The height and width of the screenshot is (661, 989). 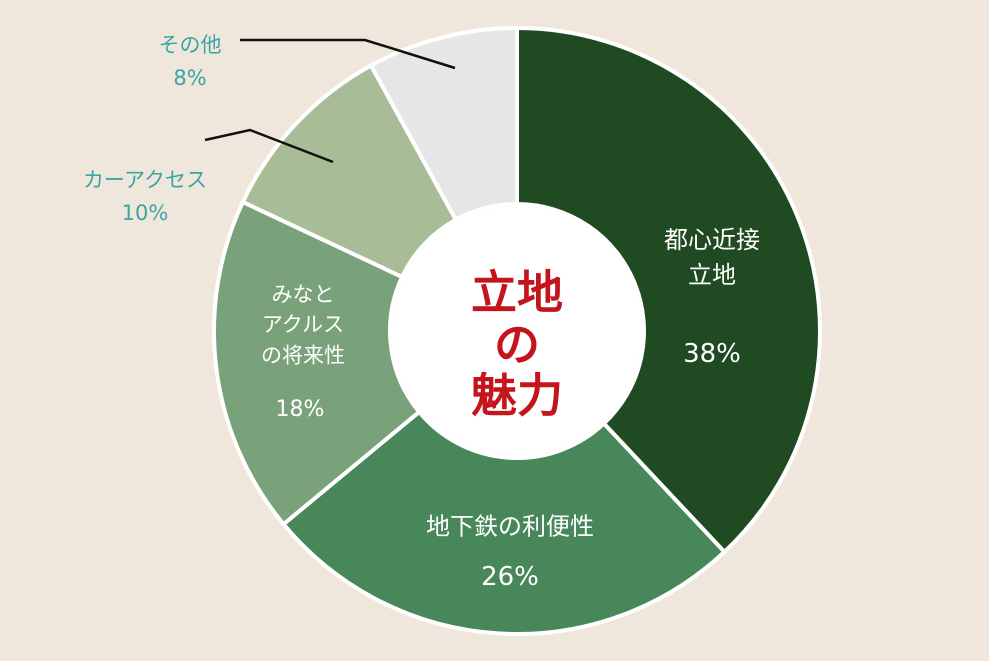 What do you see at coordinates (145, 179) in the screenshot?
I see `slice-label: カーアクセス` at bounding box center [145, 179].